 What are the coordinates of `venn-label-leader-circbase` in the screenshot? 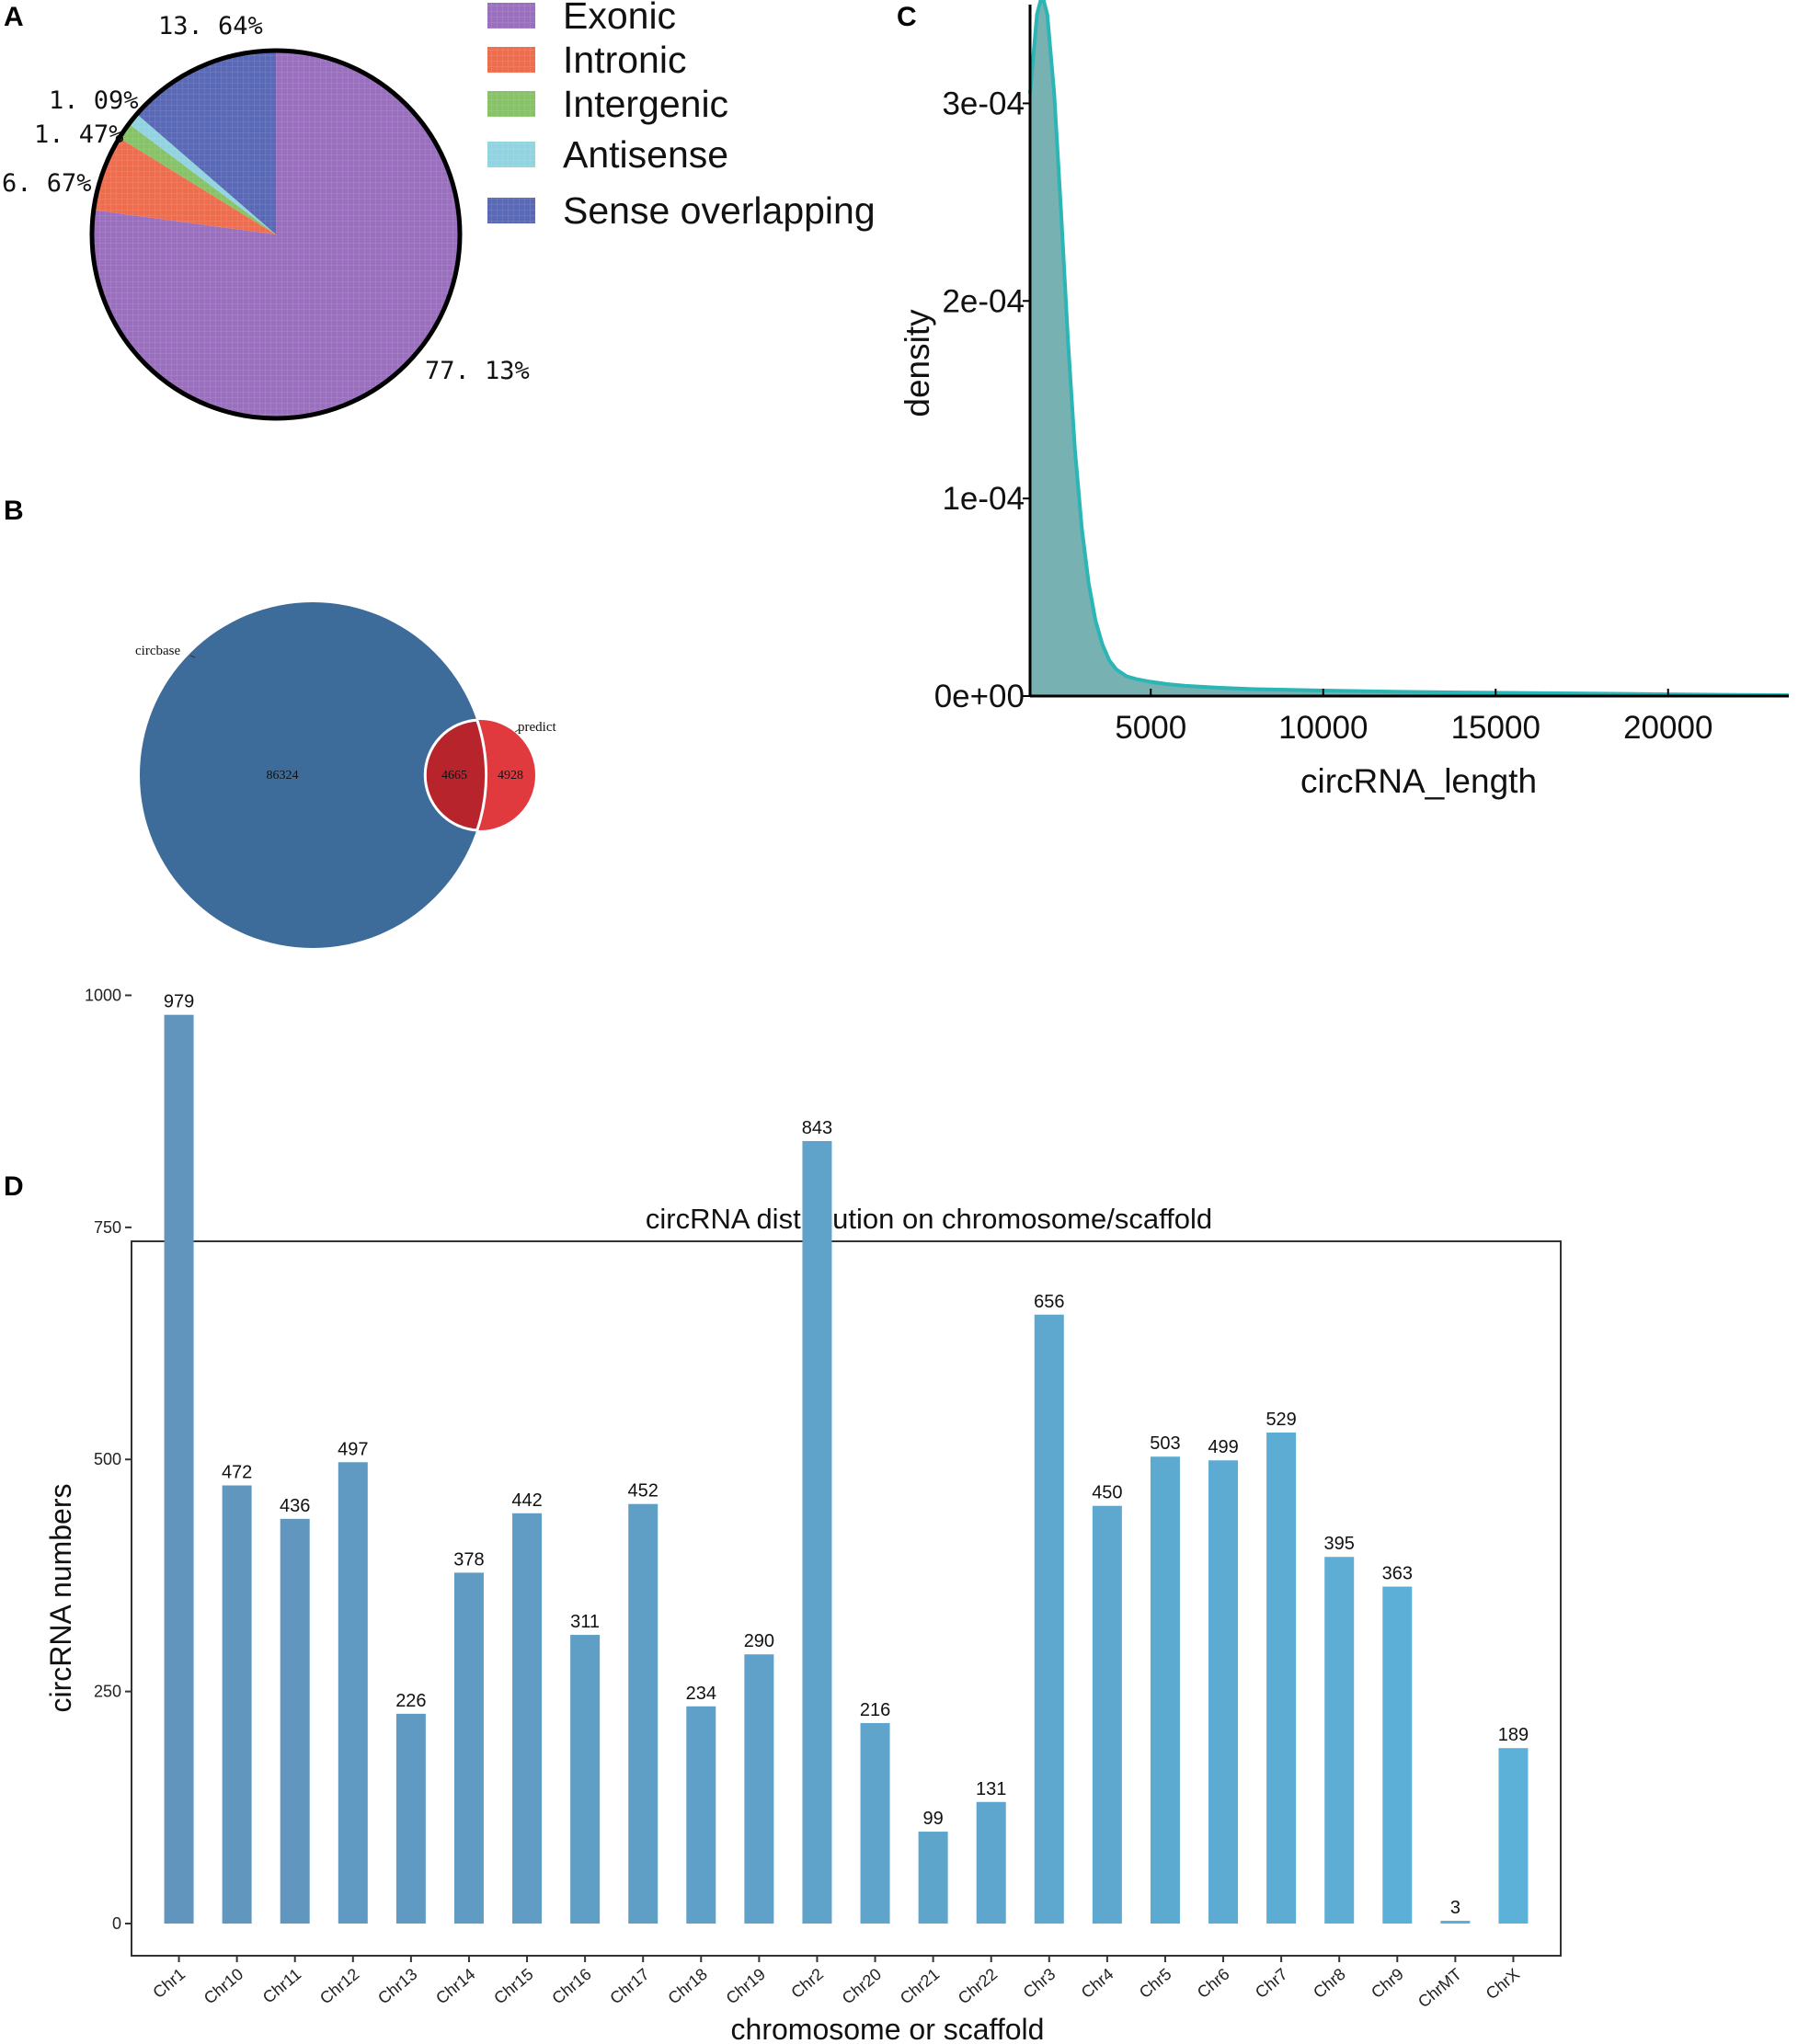 It's located at (192, 656).